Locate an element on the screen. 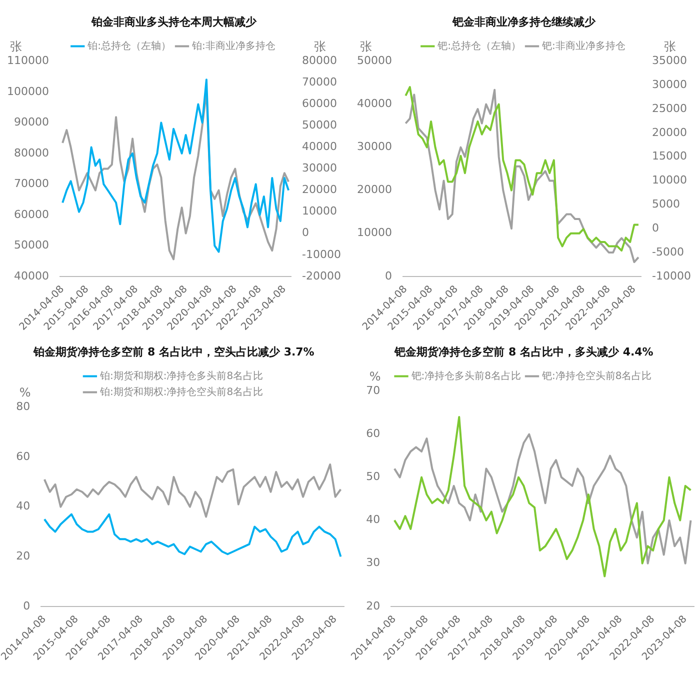 Image resolution: width=700 pixels, height=677 pixels. y-tick-label: 30000 is located at coordinates (374, 147).